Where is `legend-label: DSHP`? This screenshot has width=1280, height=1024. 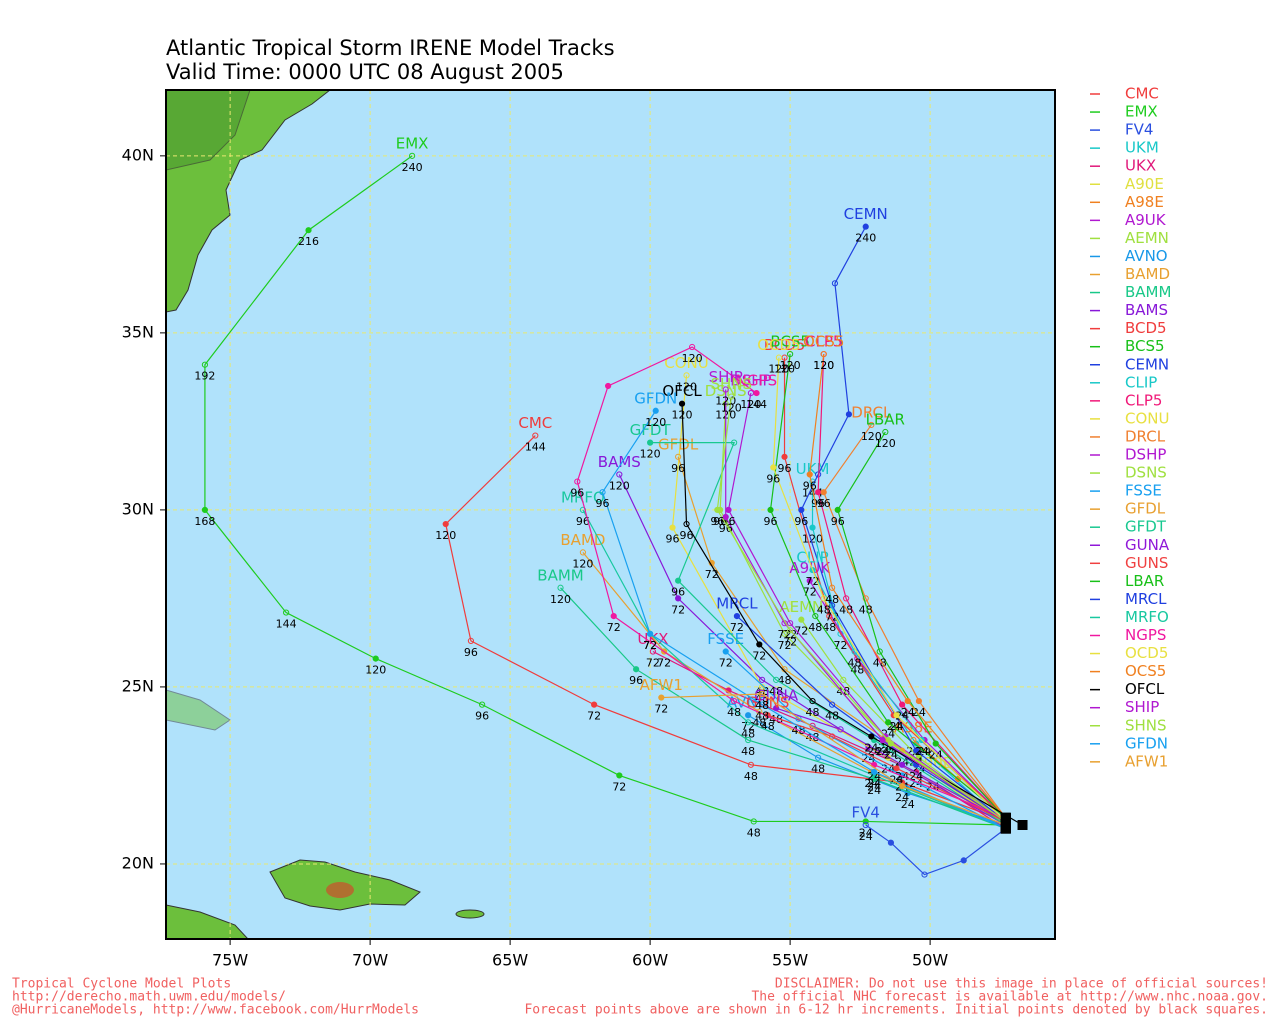 legend-label: DSHP is located at coordinates (1145, 455).